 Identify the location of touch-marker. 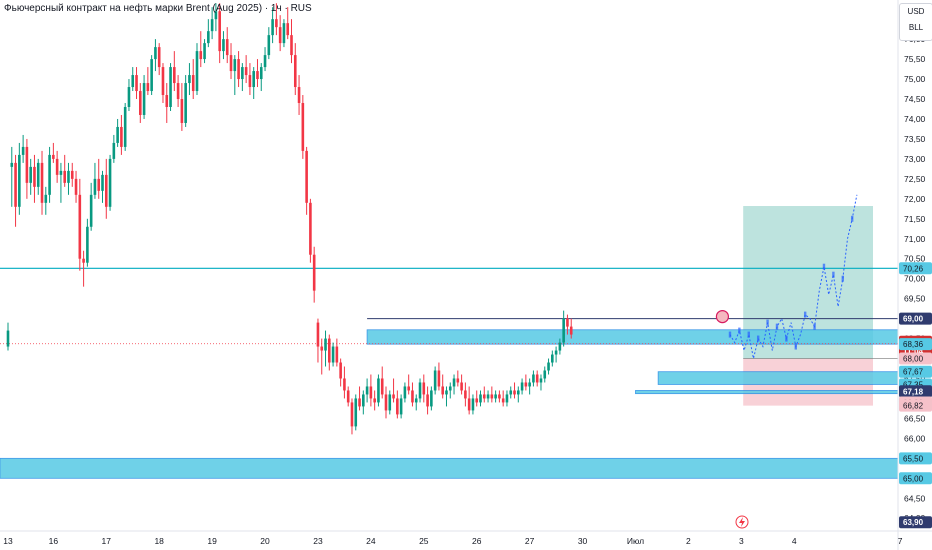
(722, 317).